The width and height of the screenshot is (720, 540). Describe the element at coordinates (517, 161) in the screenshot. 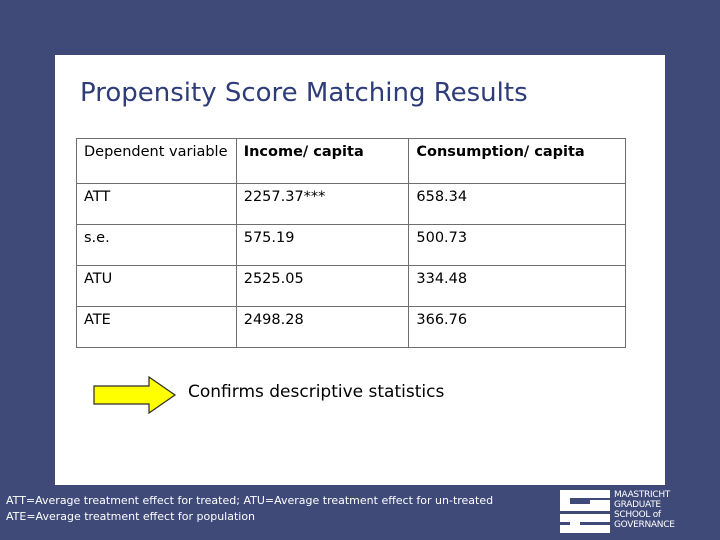

I see `header-consumption-capita: Consumption/ capita` at that location.